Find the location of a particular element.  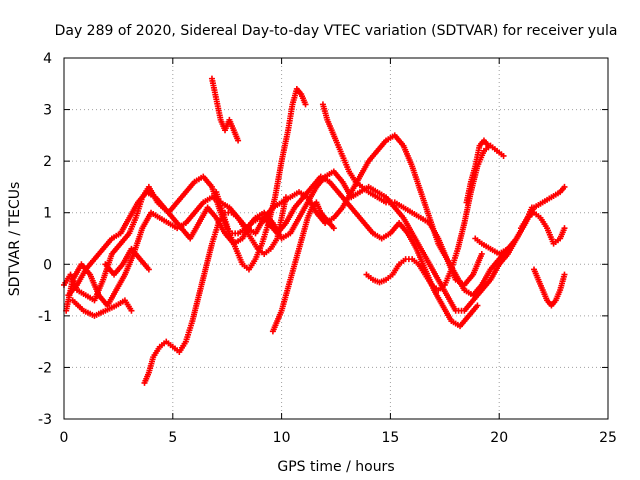

y-tick-label: 1 is located at coordinates (47, 214).